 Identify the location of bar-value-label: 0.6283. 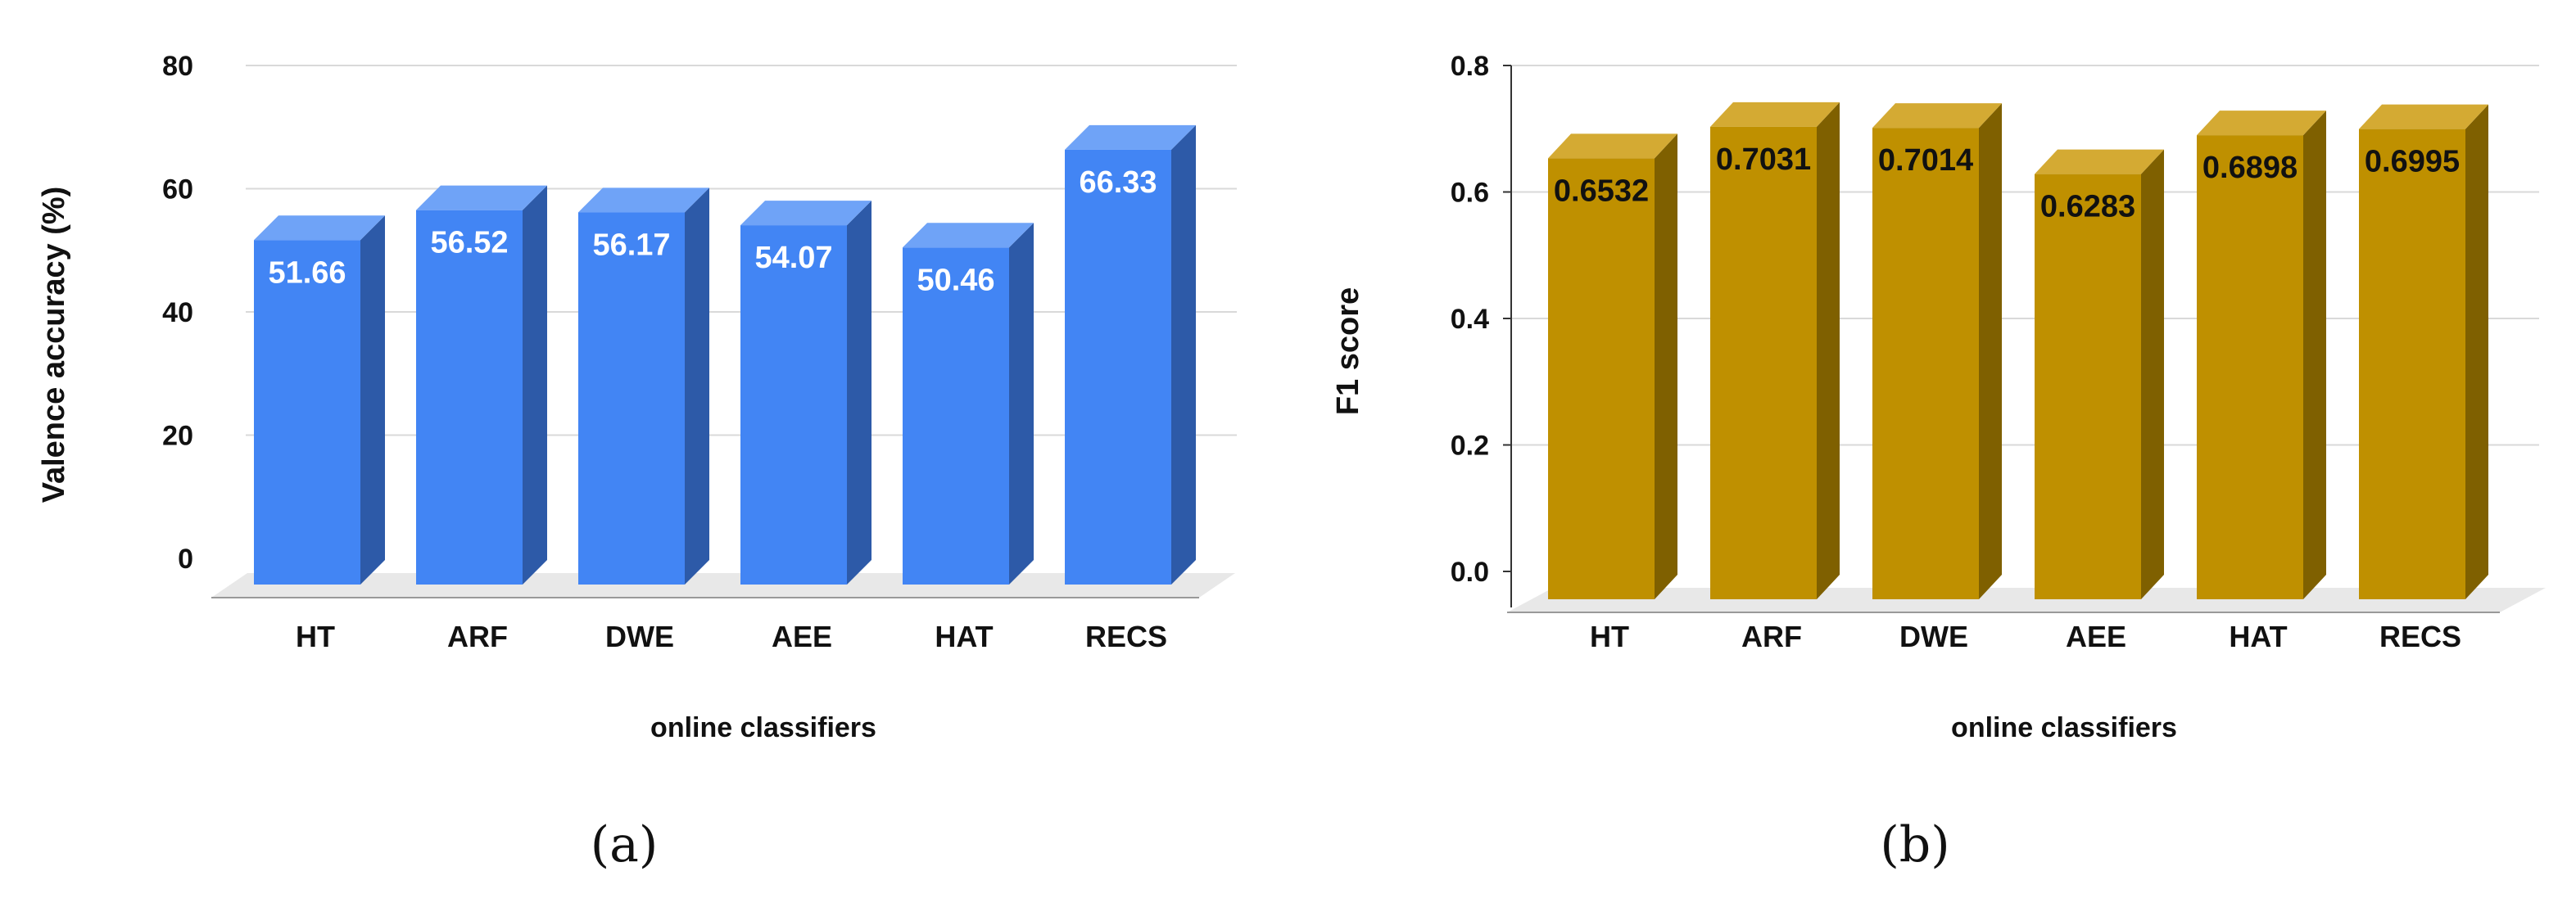
(2087, 207).